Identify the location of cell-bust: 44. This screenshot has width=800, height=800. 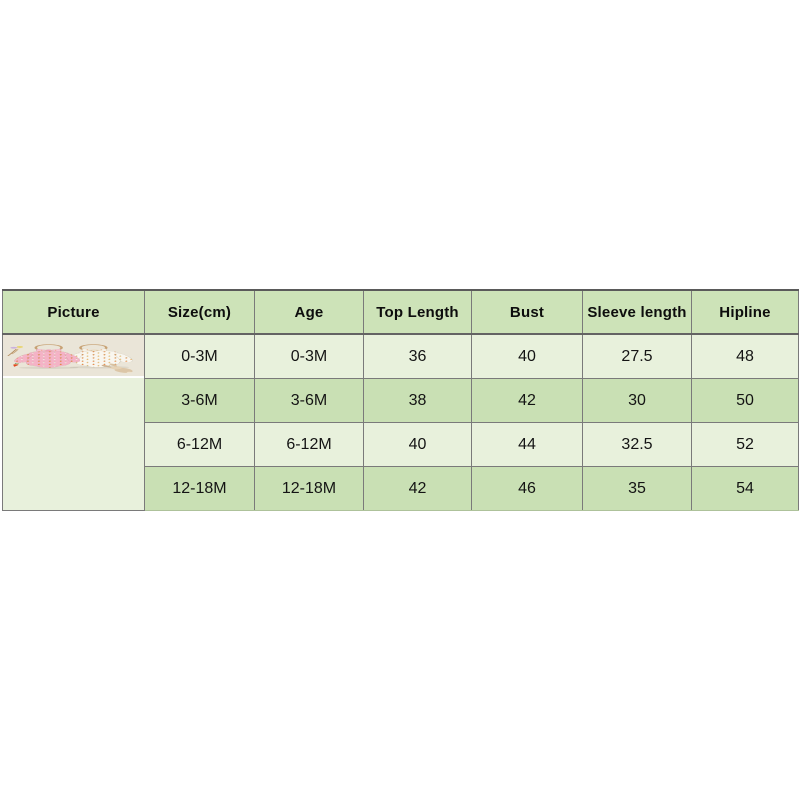
(527, 444).